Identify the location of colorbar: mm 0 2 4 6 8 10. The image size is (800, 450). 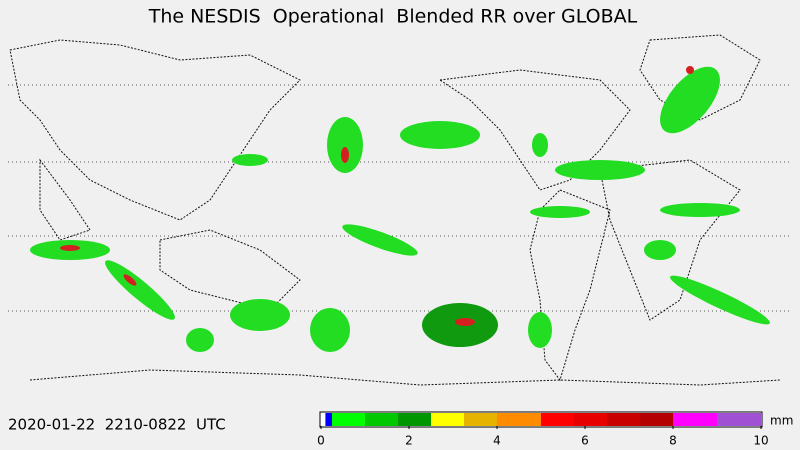
(555, 429).